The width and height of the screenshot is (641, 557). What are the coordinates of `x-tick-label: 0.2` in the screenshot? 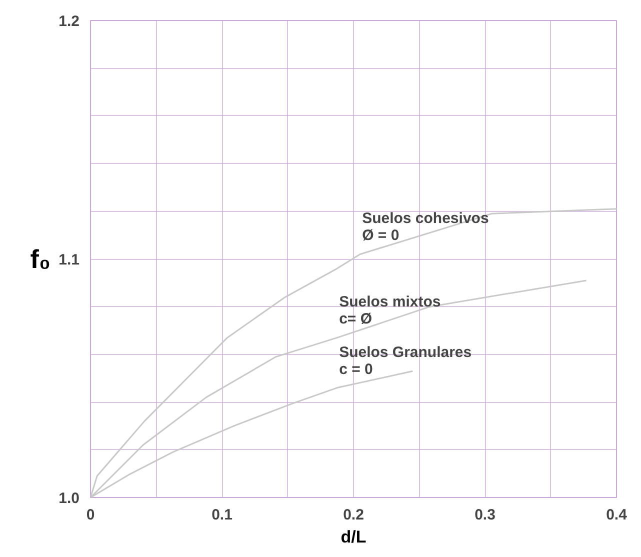 It's located at (353, 515).